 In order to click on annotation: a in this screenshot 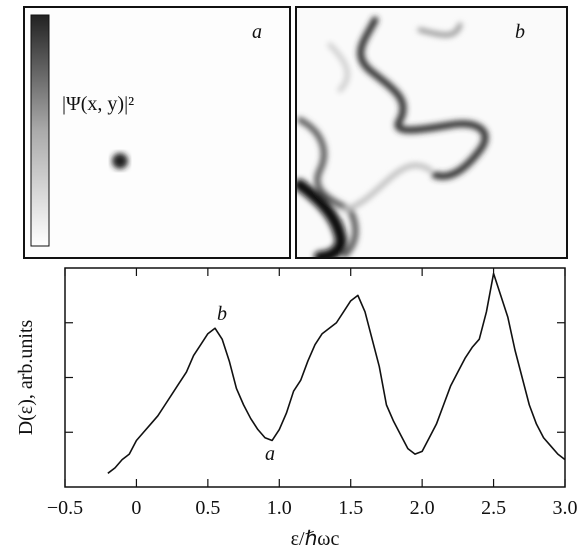, I will do `click(270, 454)`.